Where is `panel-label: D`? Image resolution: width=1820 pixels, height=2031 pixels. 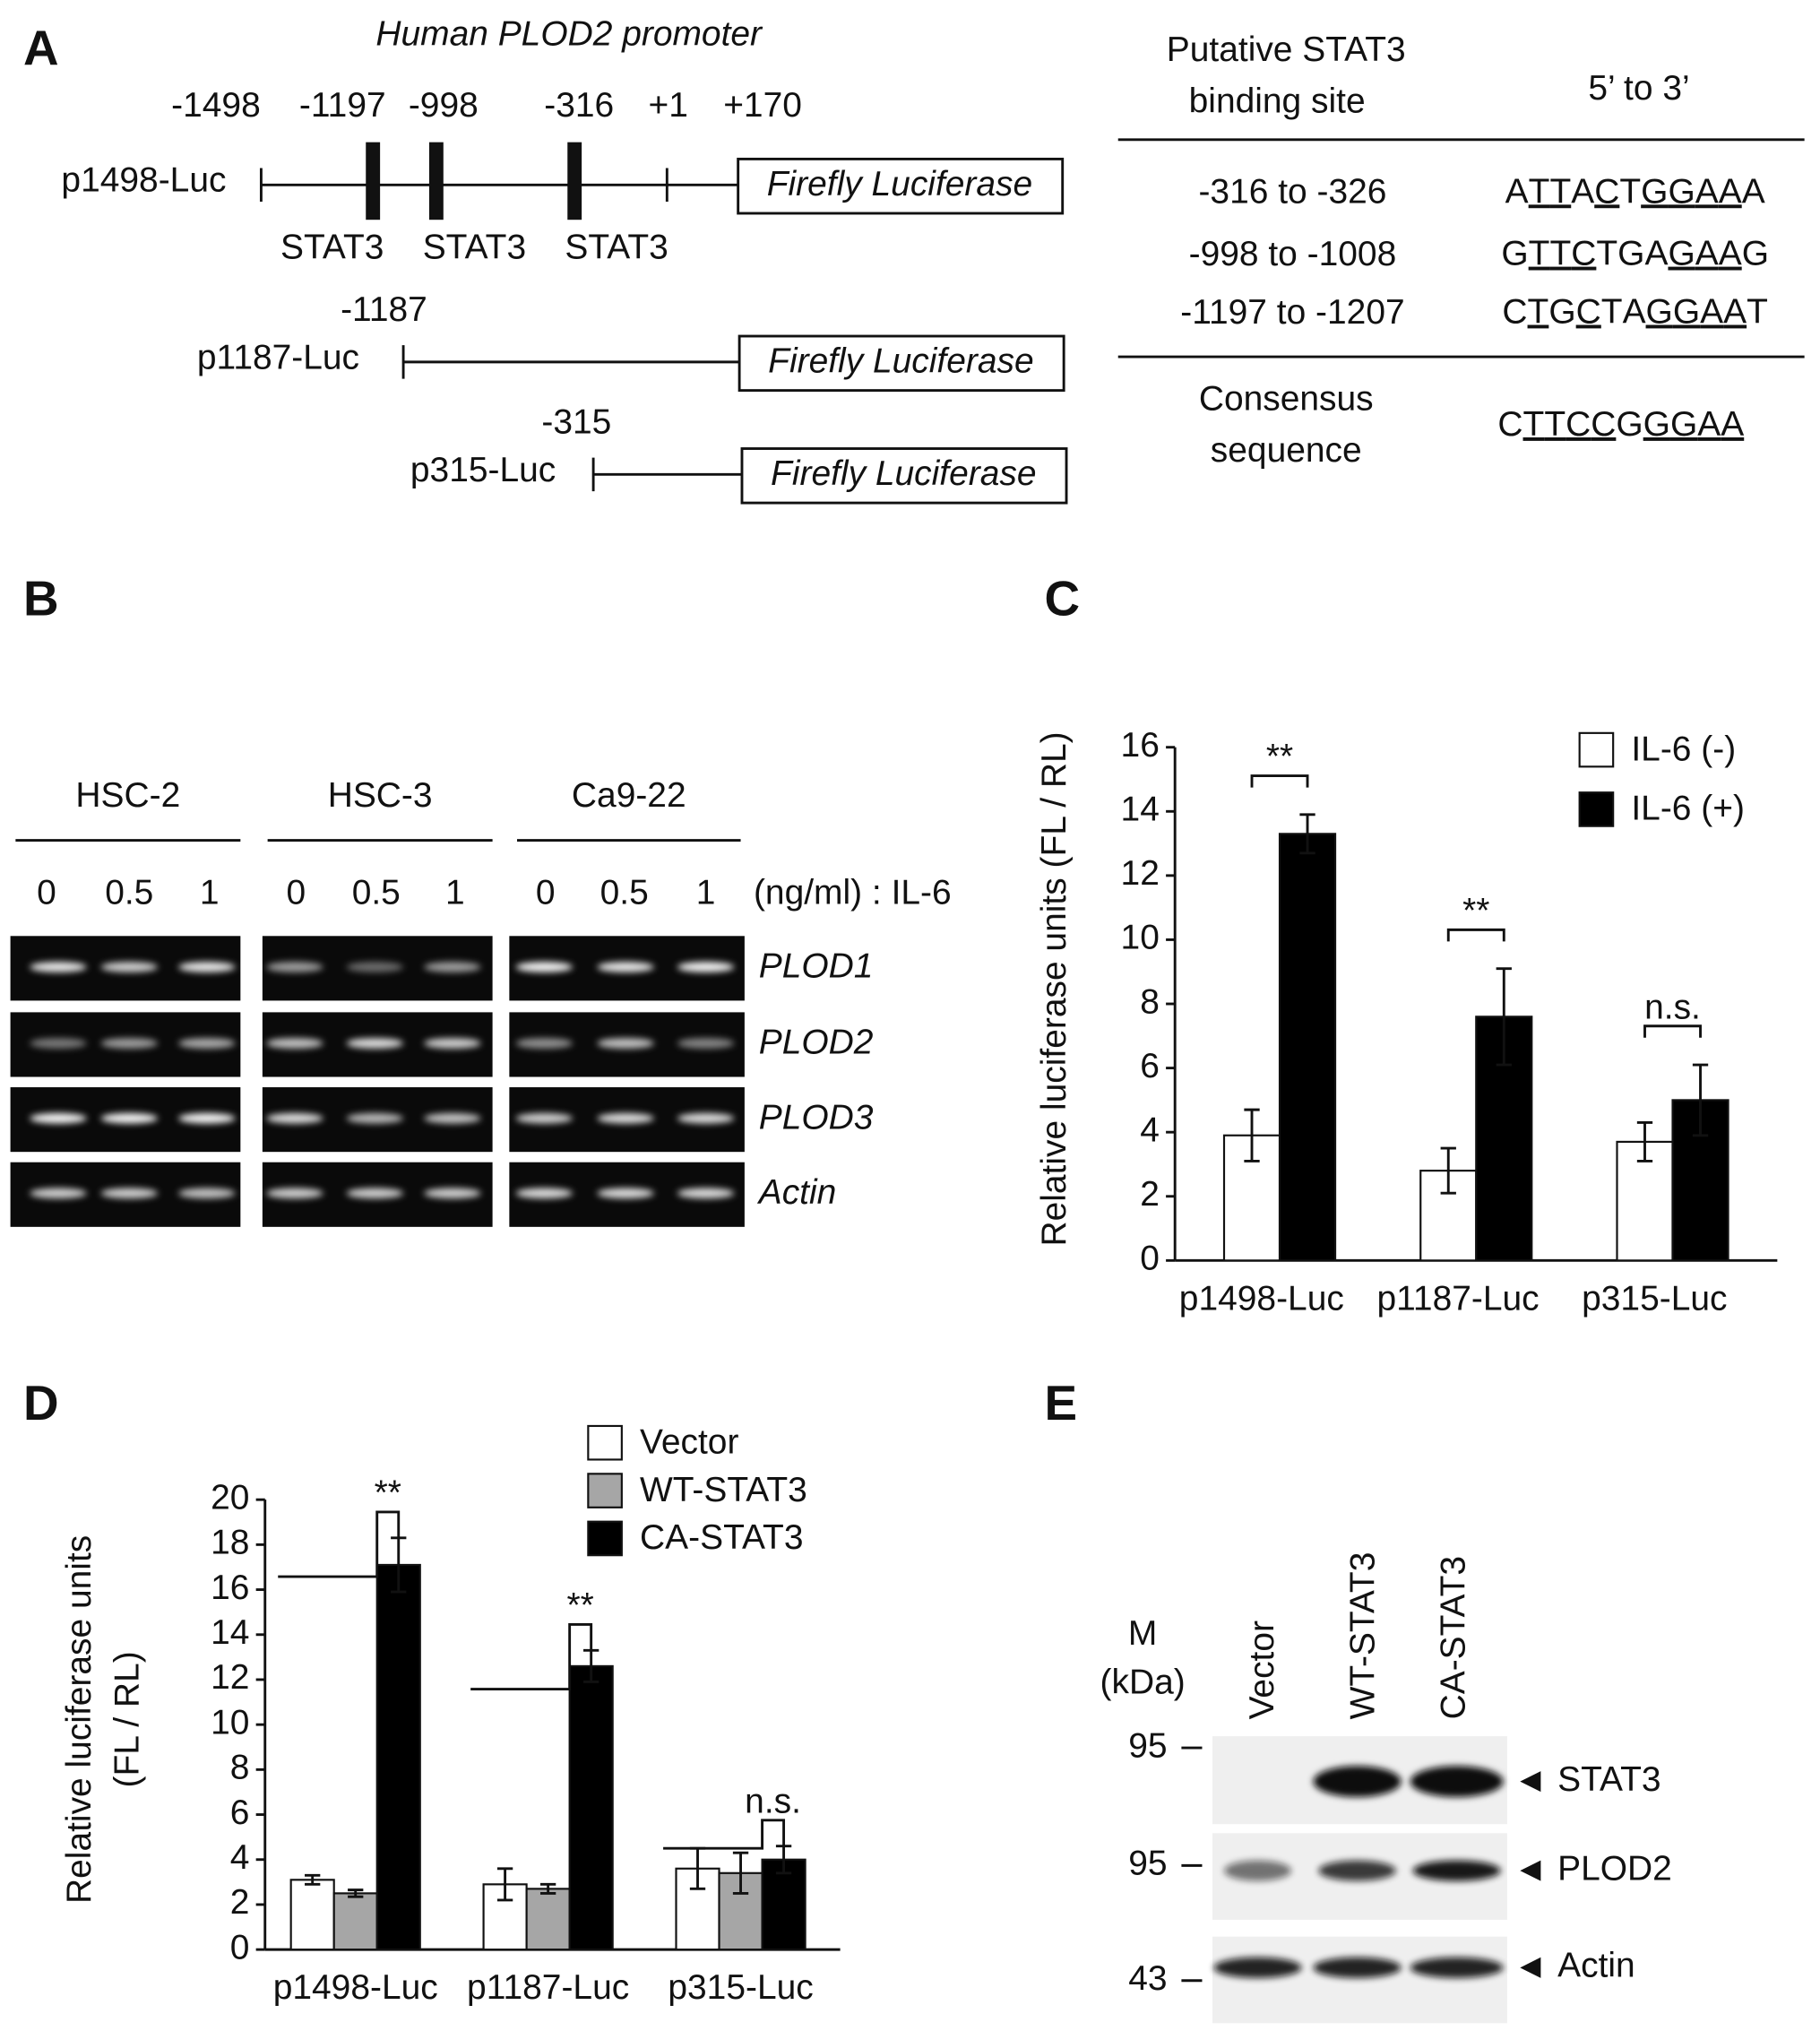
panel-label: D is located at coordinates (41, 1402).